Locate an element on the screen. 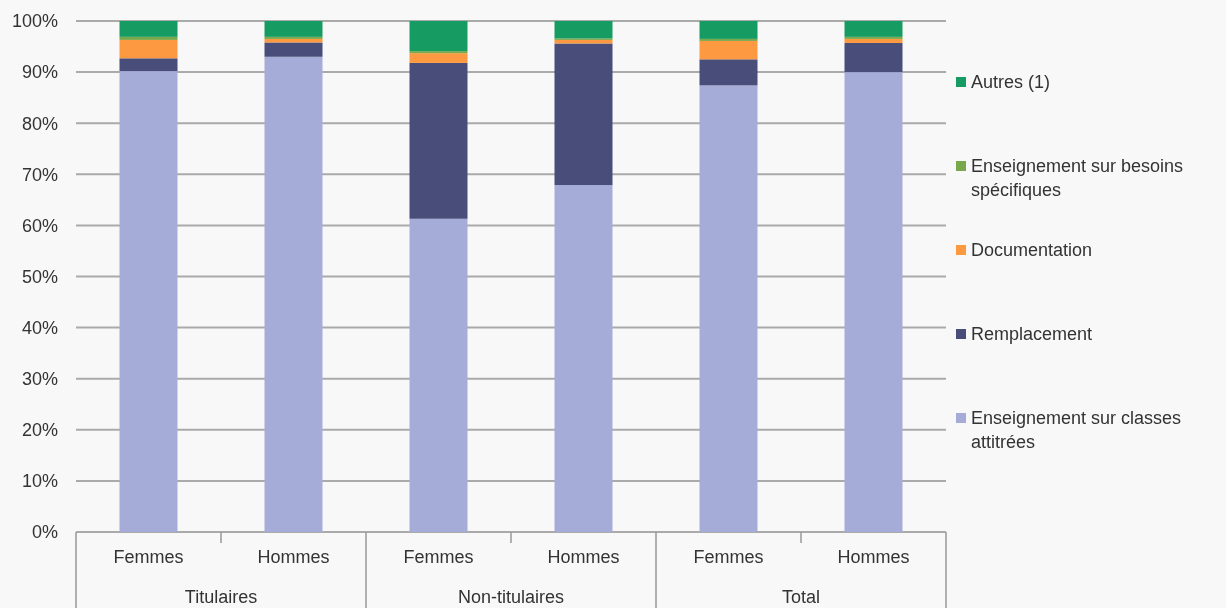 The height and width of the screenshot is (608, 1226). text: Total is located at coordinates (801, 597).